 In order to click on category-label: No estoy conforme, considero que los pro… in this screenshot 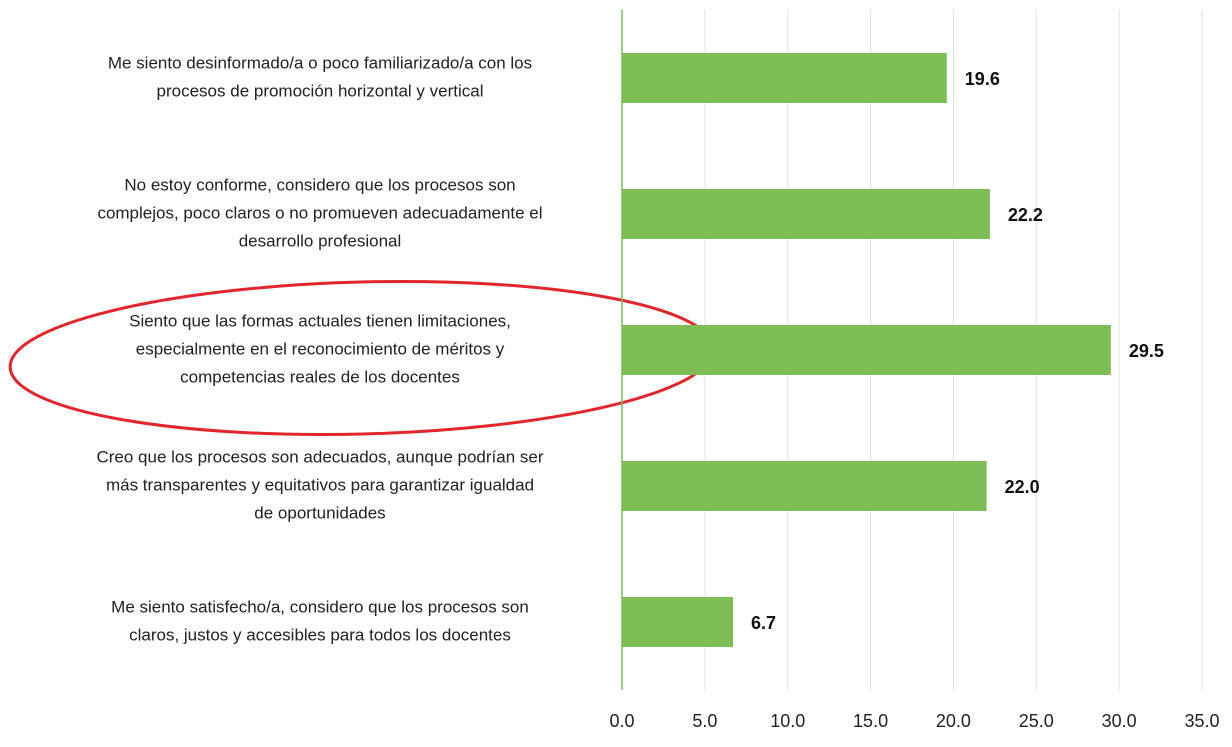, I will do `click(319, 184)`.